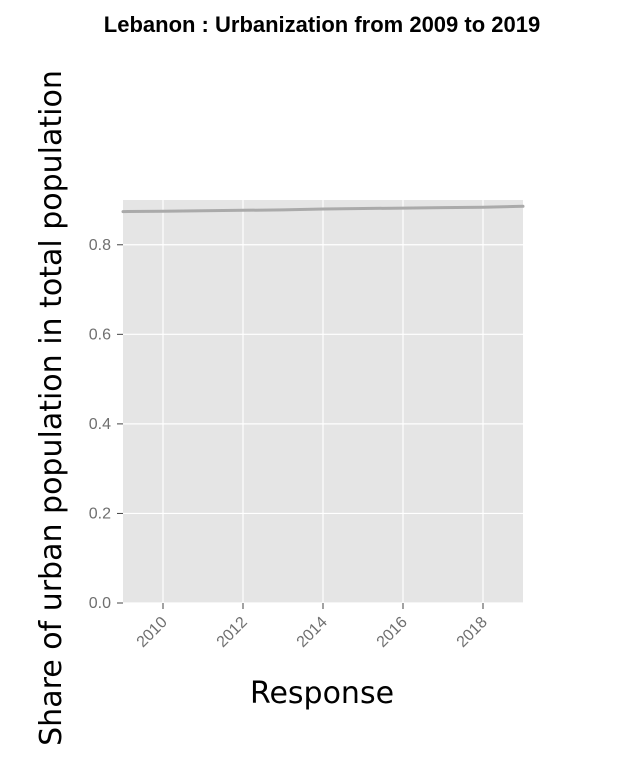 The height and width of the screenshot is (770, 644). Describe the element at coordinates (152, 632) in the screenshot. I see `x-tick-label: 2010` at that location.